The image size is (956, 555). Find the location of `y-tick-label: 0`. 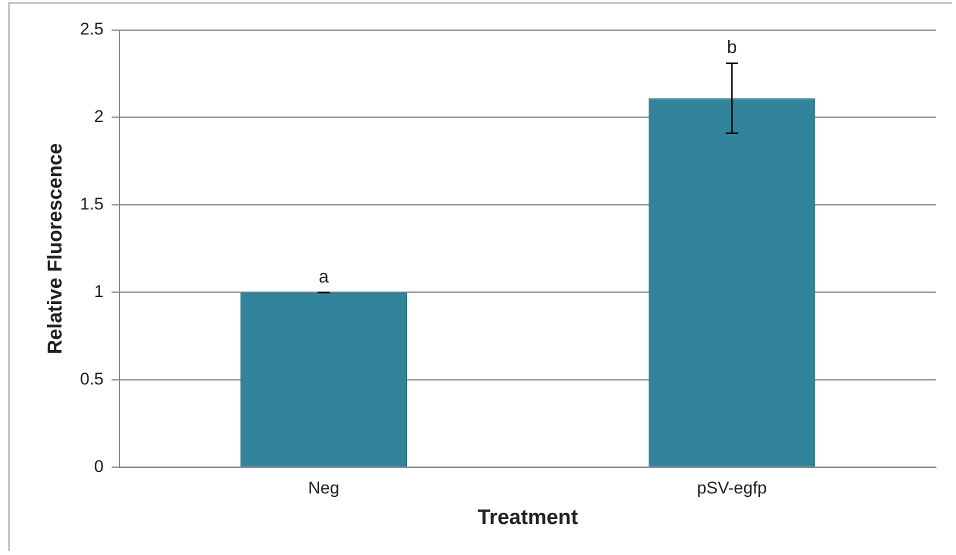

y-tick-label: 0 is located at coordinates (99, 466).